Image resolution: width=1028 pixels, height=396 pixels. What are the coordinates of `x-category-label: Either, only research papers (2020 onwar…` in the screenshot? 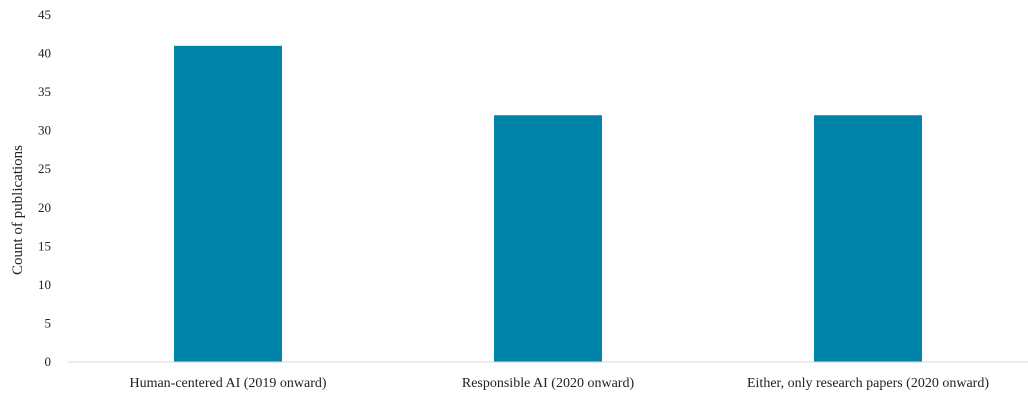 It's located at (868, 383).